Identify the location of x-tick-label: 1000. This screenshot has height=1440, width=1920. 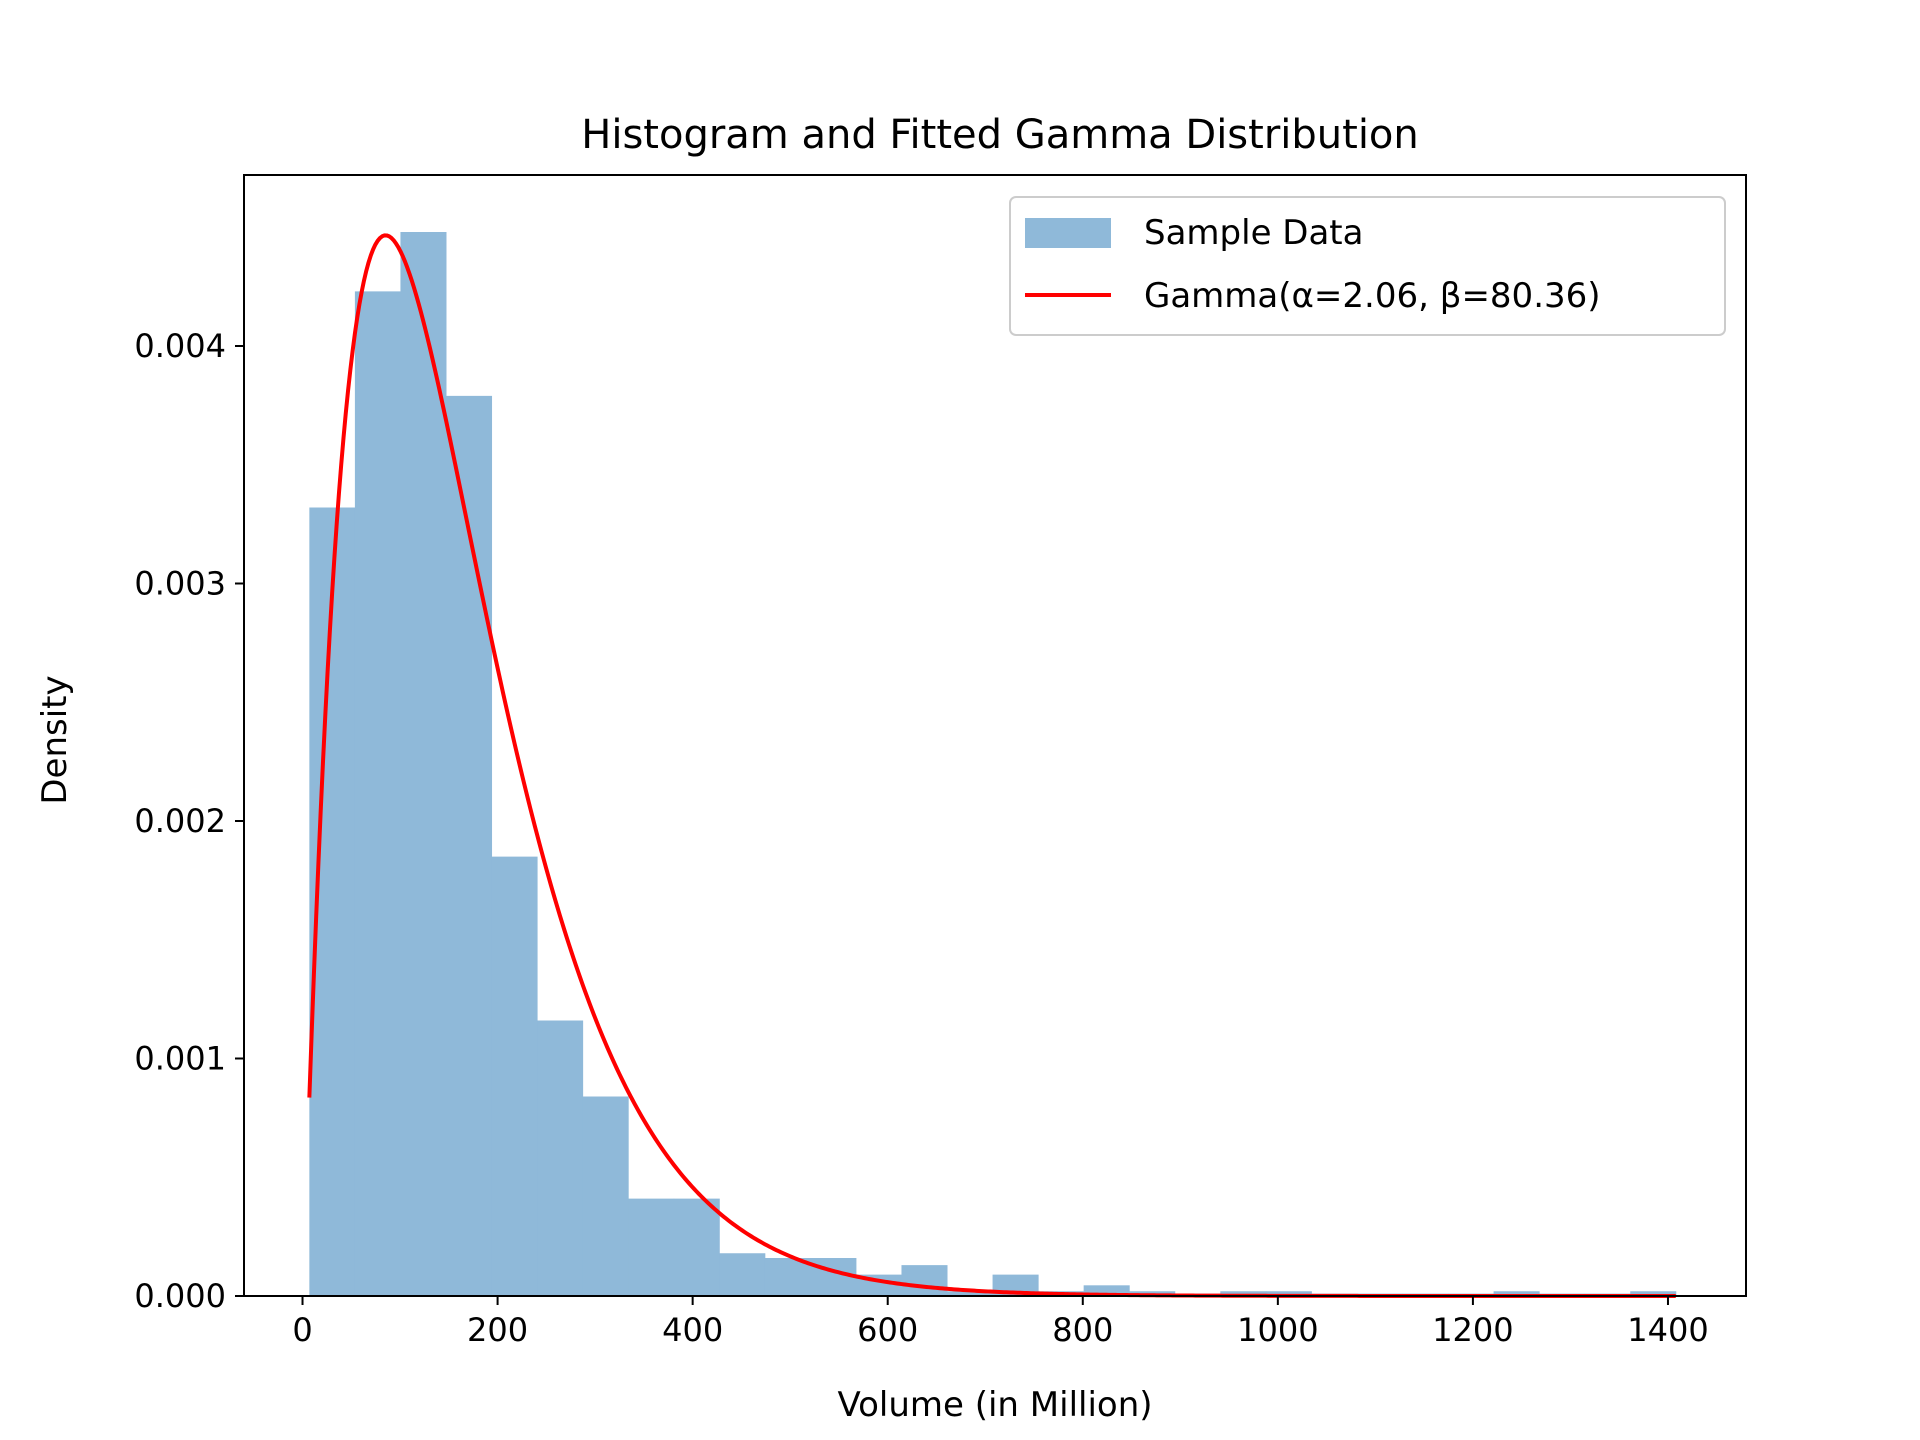
(1277, 1330).